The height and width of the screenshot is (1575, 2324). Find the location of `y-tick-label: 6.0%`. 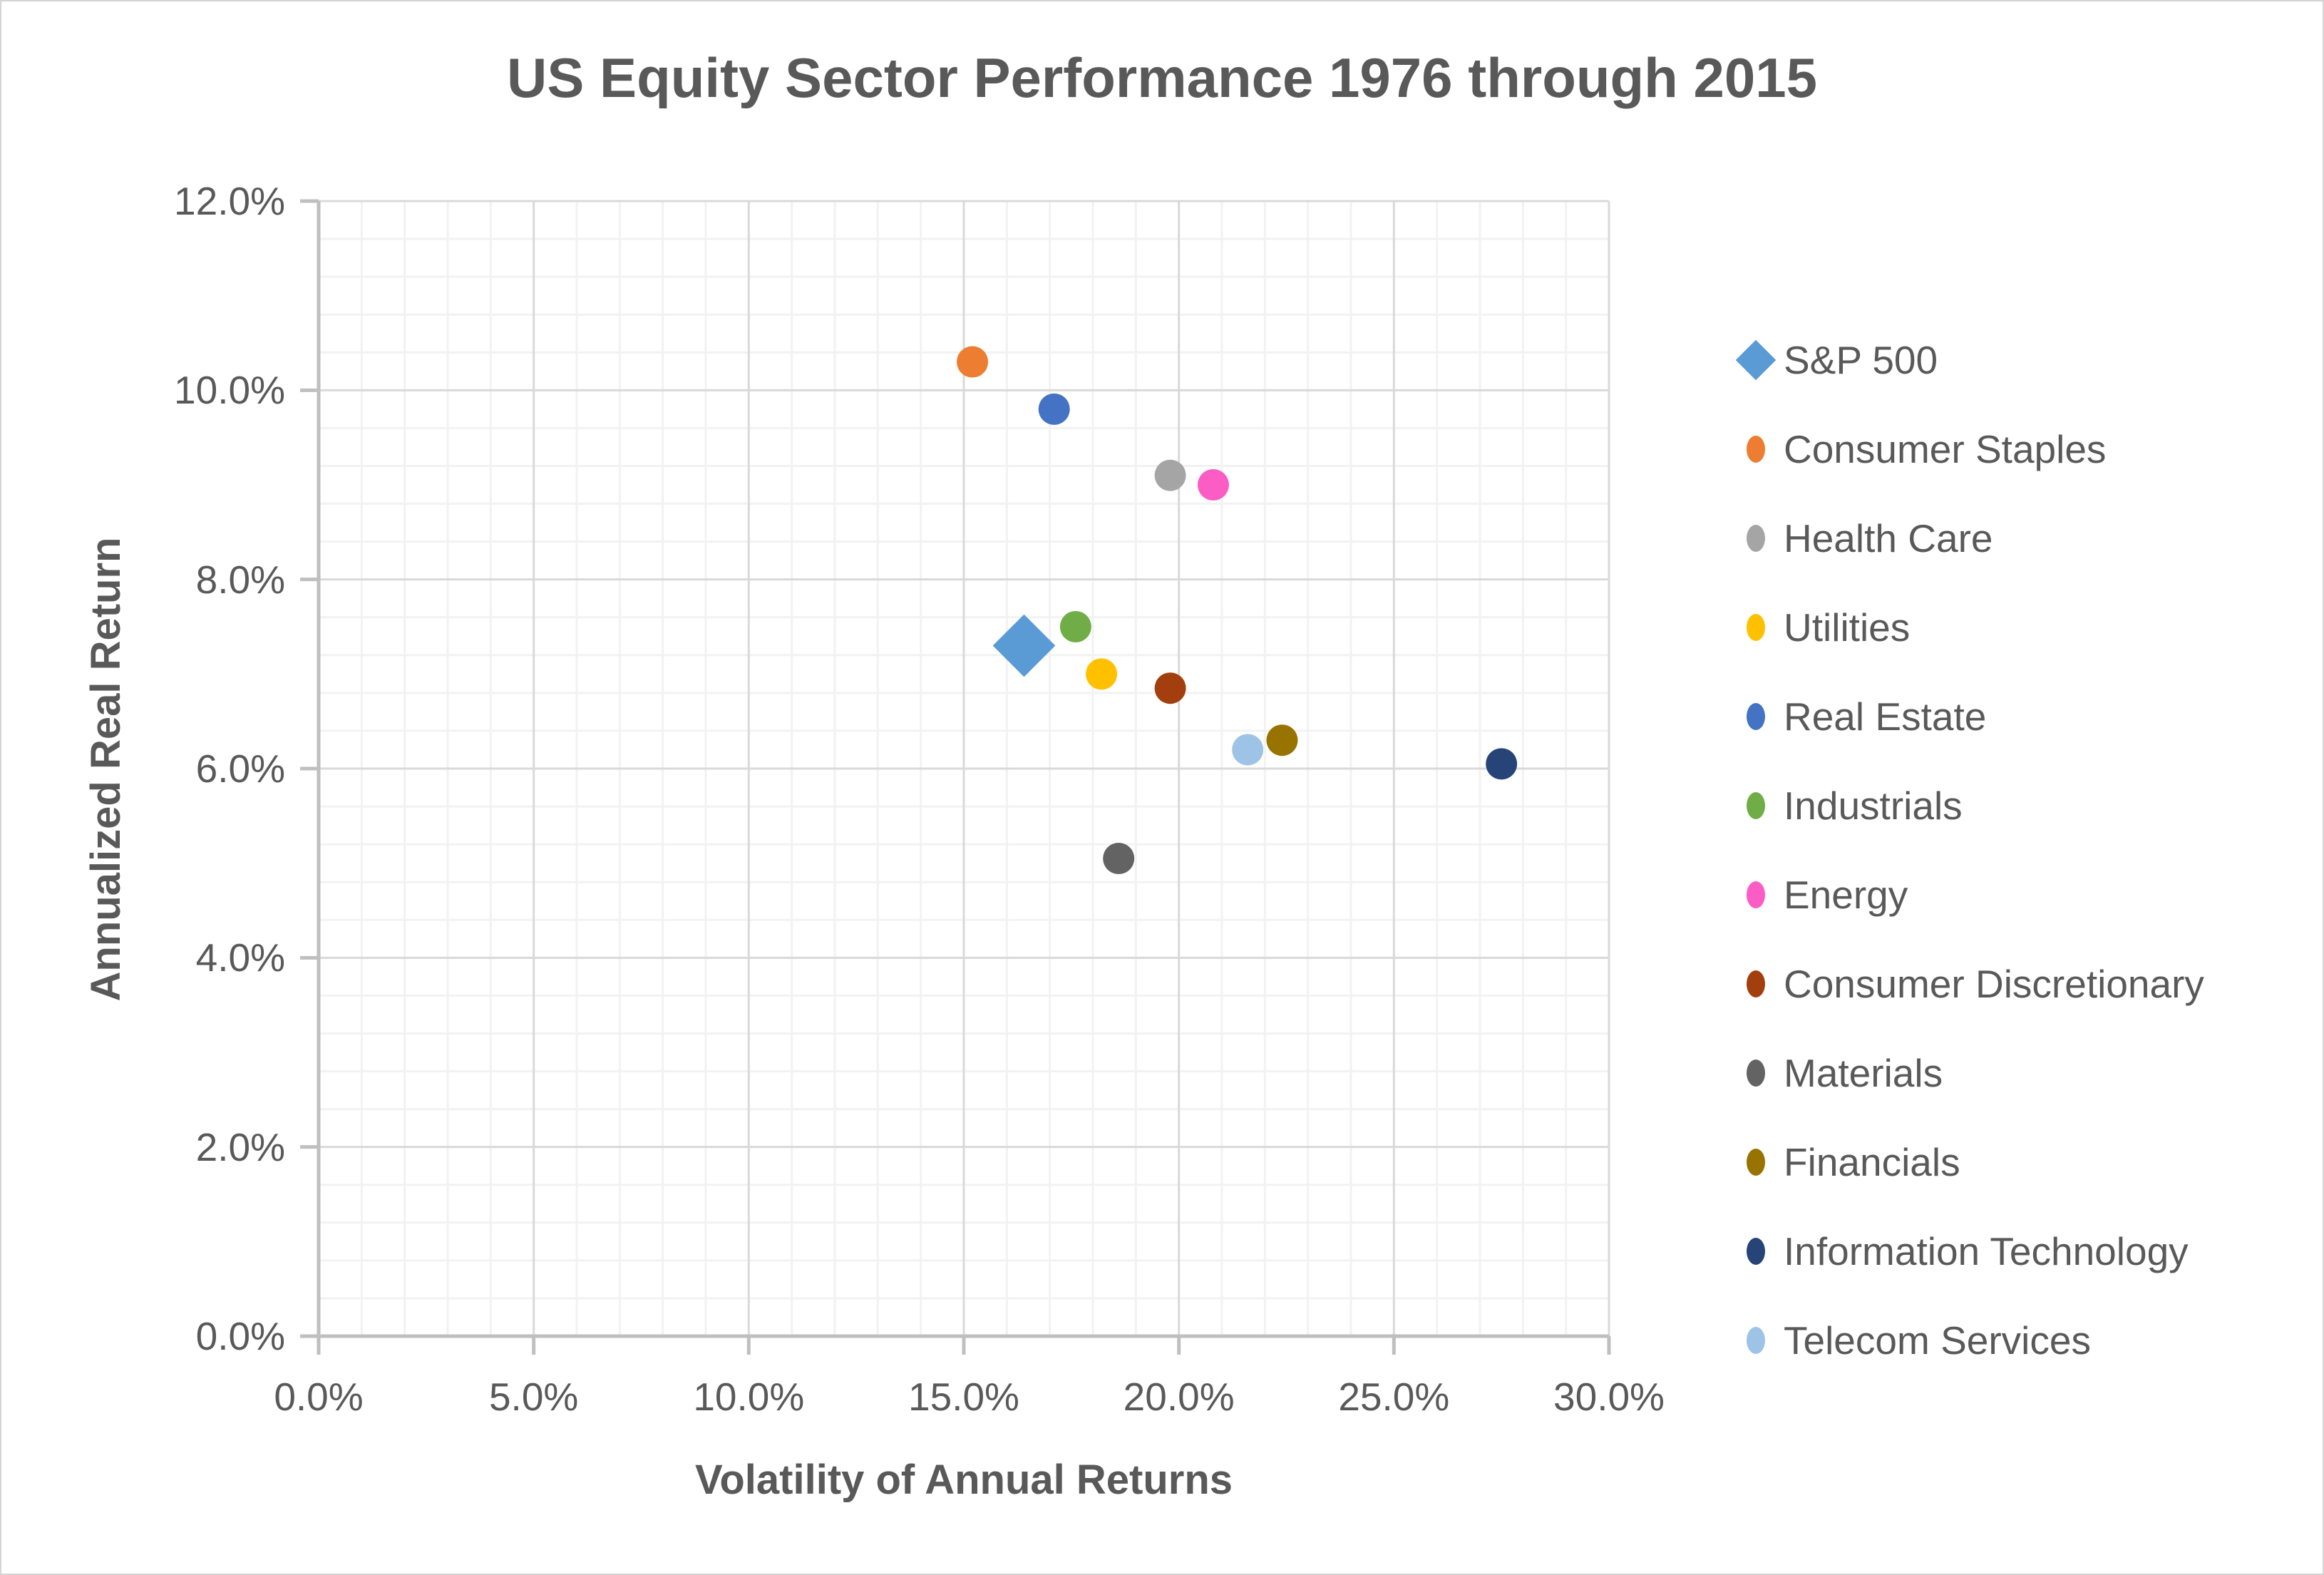

y-tick-label: 6.0% is located at coordinates (240, 769).